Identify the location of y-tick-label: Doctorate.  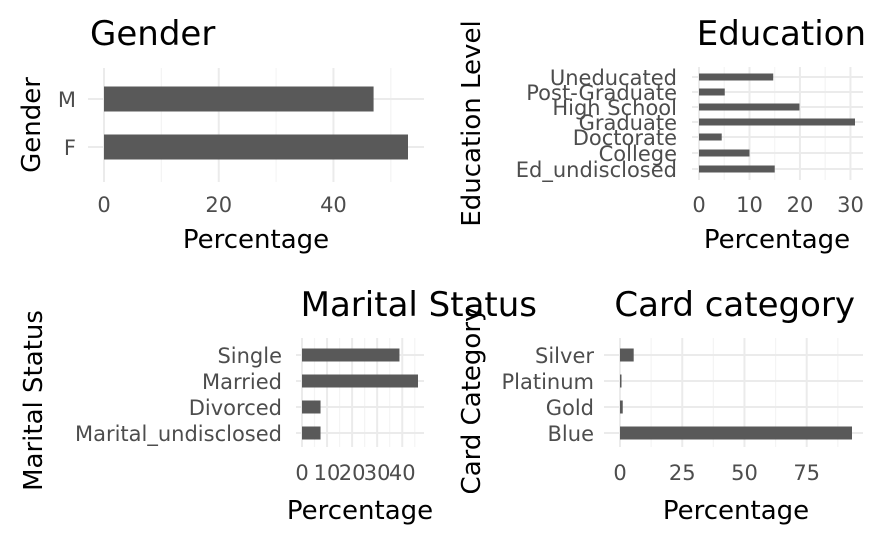
(625, 138).